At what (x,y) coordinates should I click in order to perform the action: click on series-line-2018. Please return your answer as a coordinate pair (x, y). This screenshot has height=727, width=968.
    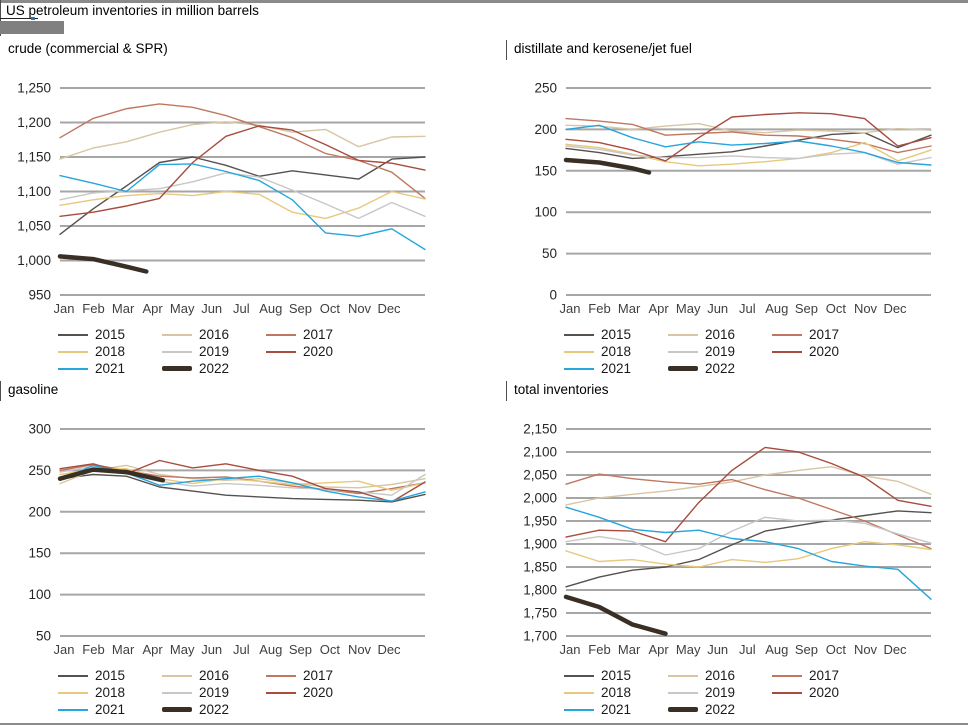
    Looking at the image, I should click on (242, 479).